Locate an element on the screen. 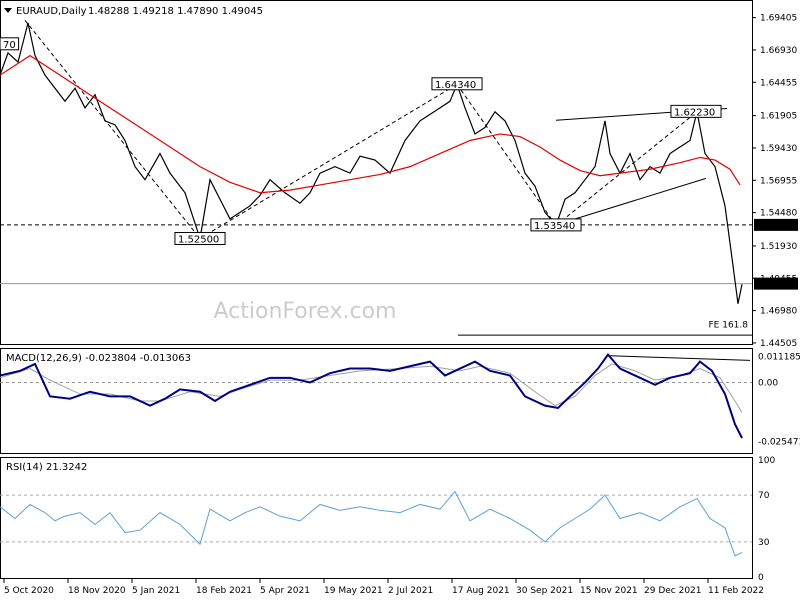  price-annotation: 1.52500 is located at coordinates (200, 238).